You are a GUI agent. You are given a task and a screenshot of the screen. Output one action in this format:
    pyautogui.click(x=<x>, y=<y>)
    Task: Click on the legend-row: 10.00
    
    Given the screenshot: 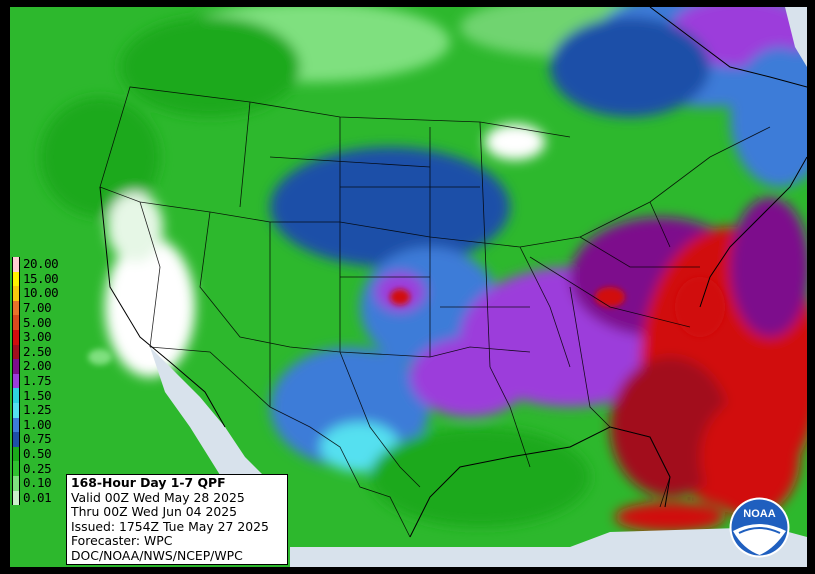 What is the action you would take?
    pyautogui.click(x=41, y=293)
    